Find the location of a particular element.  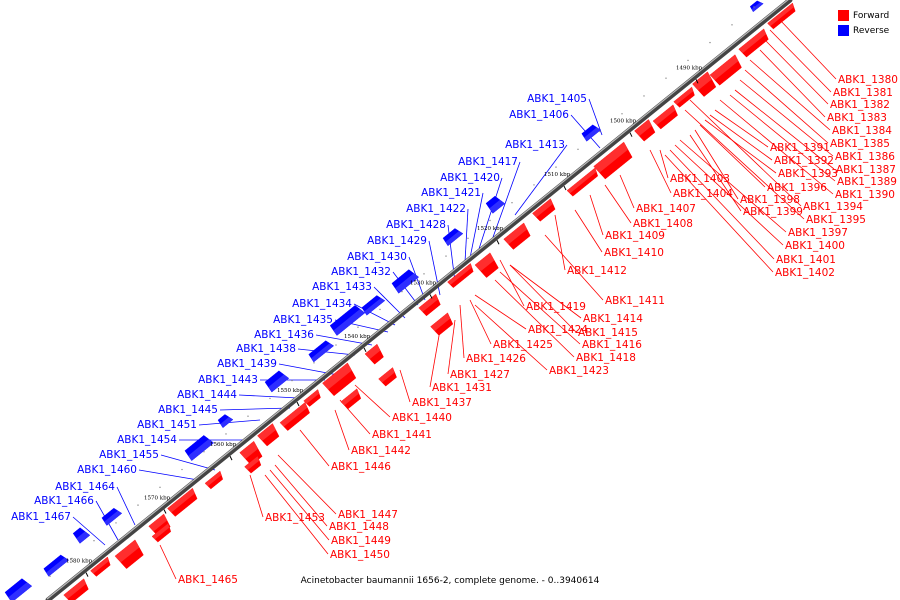

forward-gene-label: ABK1_1465 is located at coordinates (208, 580).